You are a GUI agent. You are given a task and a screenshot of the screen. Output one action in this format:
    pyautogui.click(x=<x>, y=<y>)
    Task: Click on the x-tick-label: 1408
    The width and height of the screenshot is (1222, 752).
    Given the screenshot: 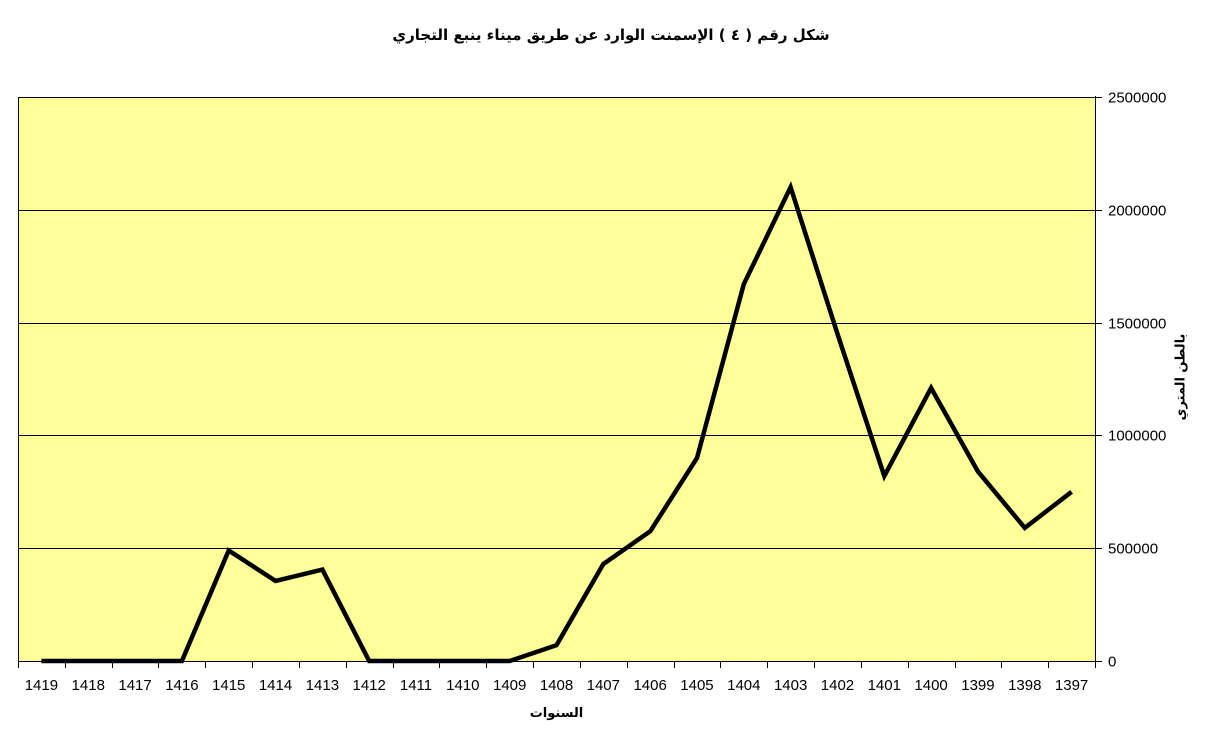 What is the action you would take?
    pyautogui.click(x=556, y=685)
    